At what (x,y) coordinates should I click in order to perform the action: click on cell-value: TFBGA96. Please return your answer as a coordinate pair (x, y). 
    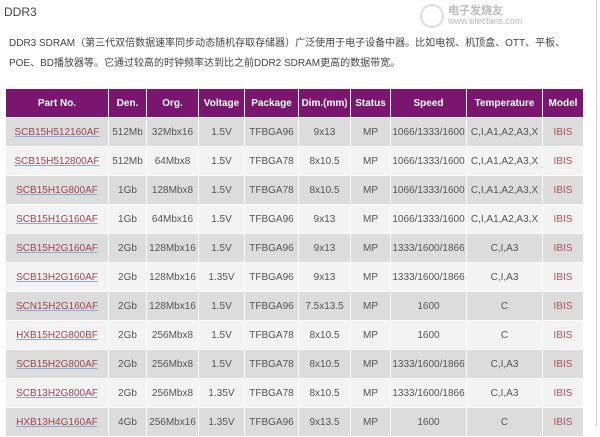
    Looking at the image, I should click on (271, 306).